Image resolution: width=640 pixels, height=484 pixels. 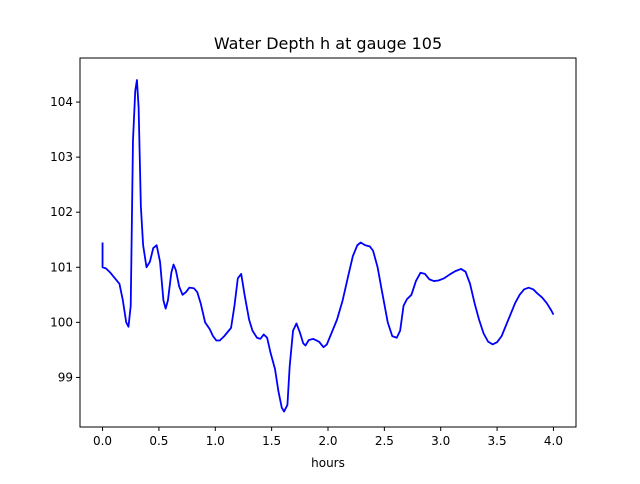 I want to click on x-tick-label: 1.0, so click(x=215, y=441).